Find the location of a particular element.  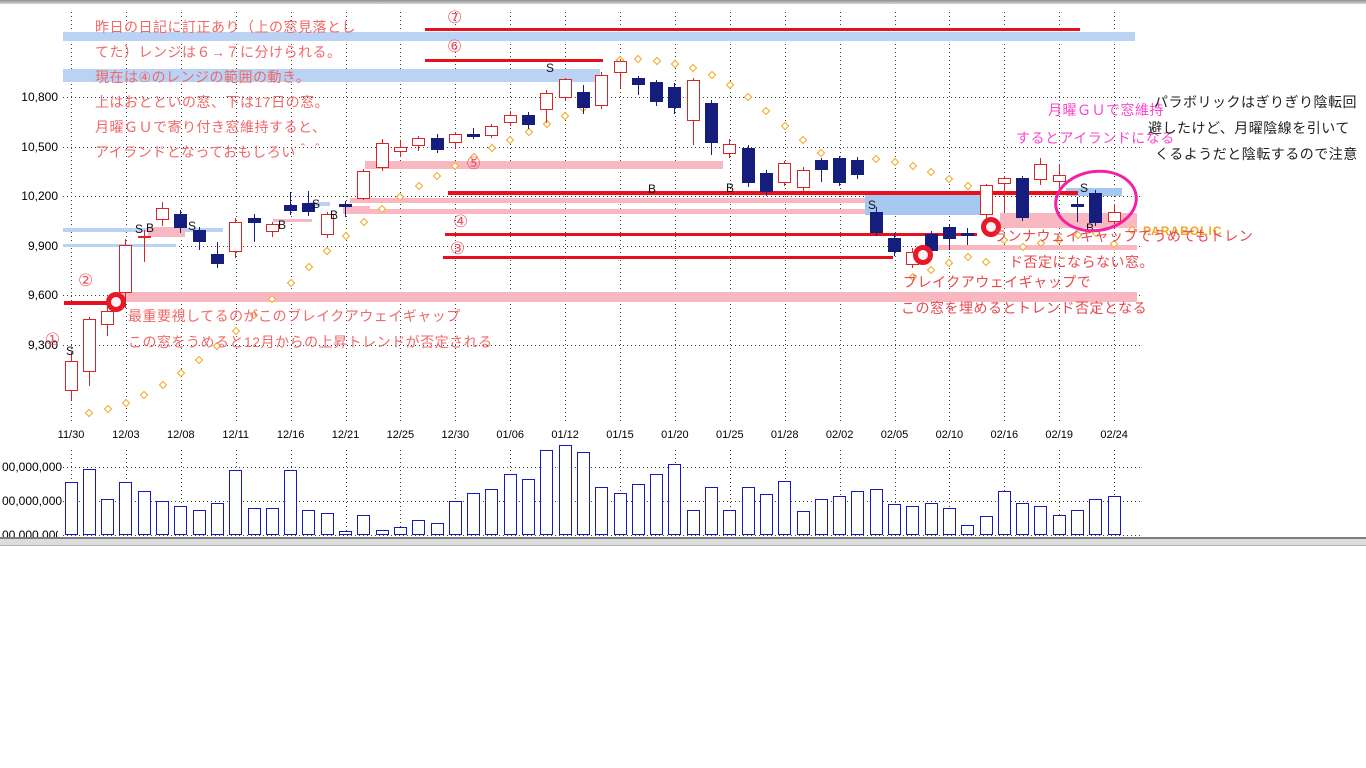

gap-number-label: ⑥ is located at coordinates (455, 46).